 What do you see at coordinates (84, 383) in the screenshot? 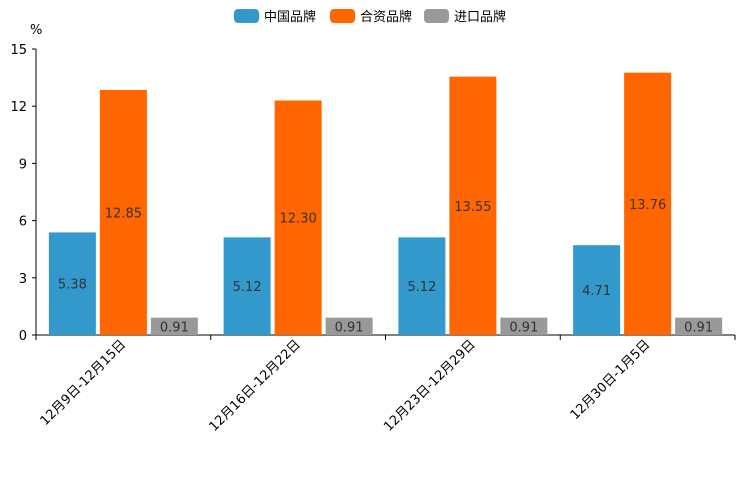
I see `x-tick-label: 12月9日-12月15日` at bounding box center [84, 383].